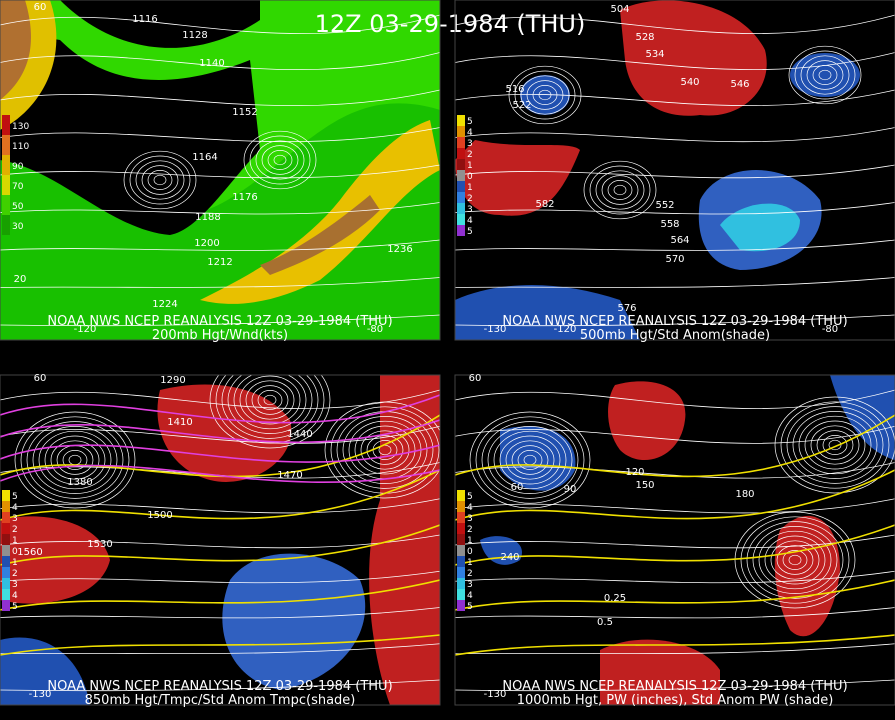  Describe the element at coordinates (565, 329) in the screenshot. I see `grid-label: -120` at that location.